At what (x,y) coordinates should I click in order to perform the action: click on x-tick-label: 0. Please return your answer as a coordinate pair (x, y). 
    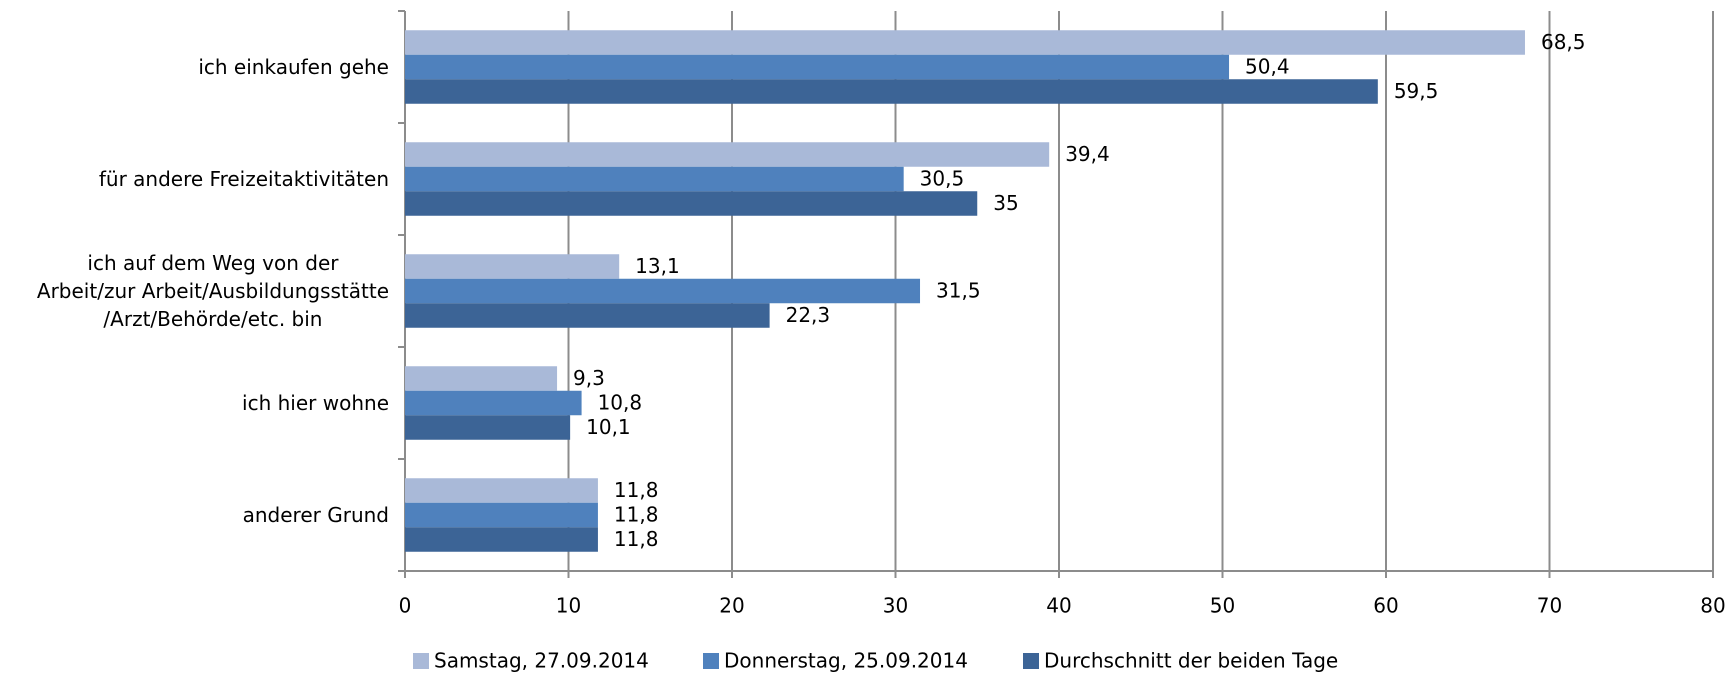
    Looking at the image, I should click on (405, 606).